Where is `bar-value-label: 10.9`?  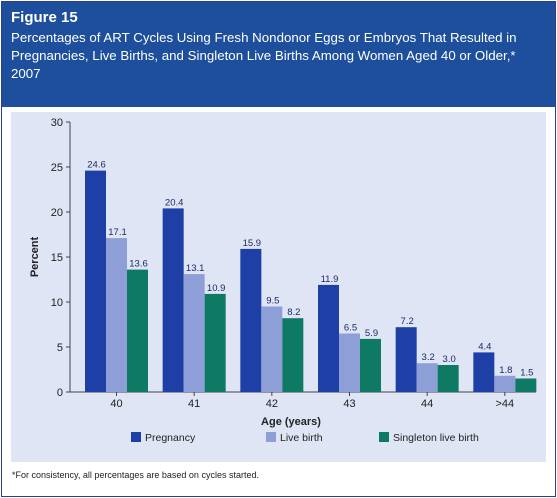
bar-value-label: 10.9 is located at coordinates (216, 288).